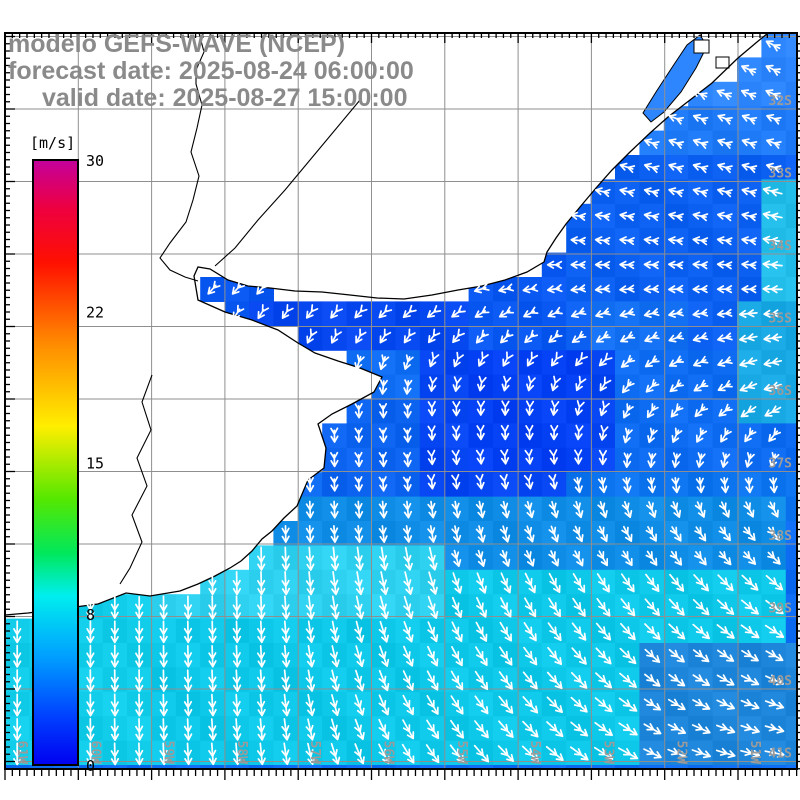  Describe the element at coordinates (781, 536) in the screenshot. I see `lat-label: 38S` at that location.